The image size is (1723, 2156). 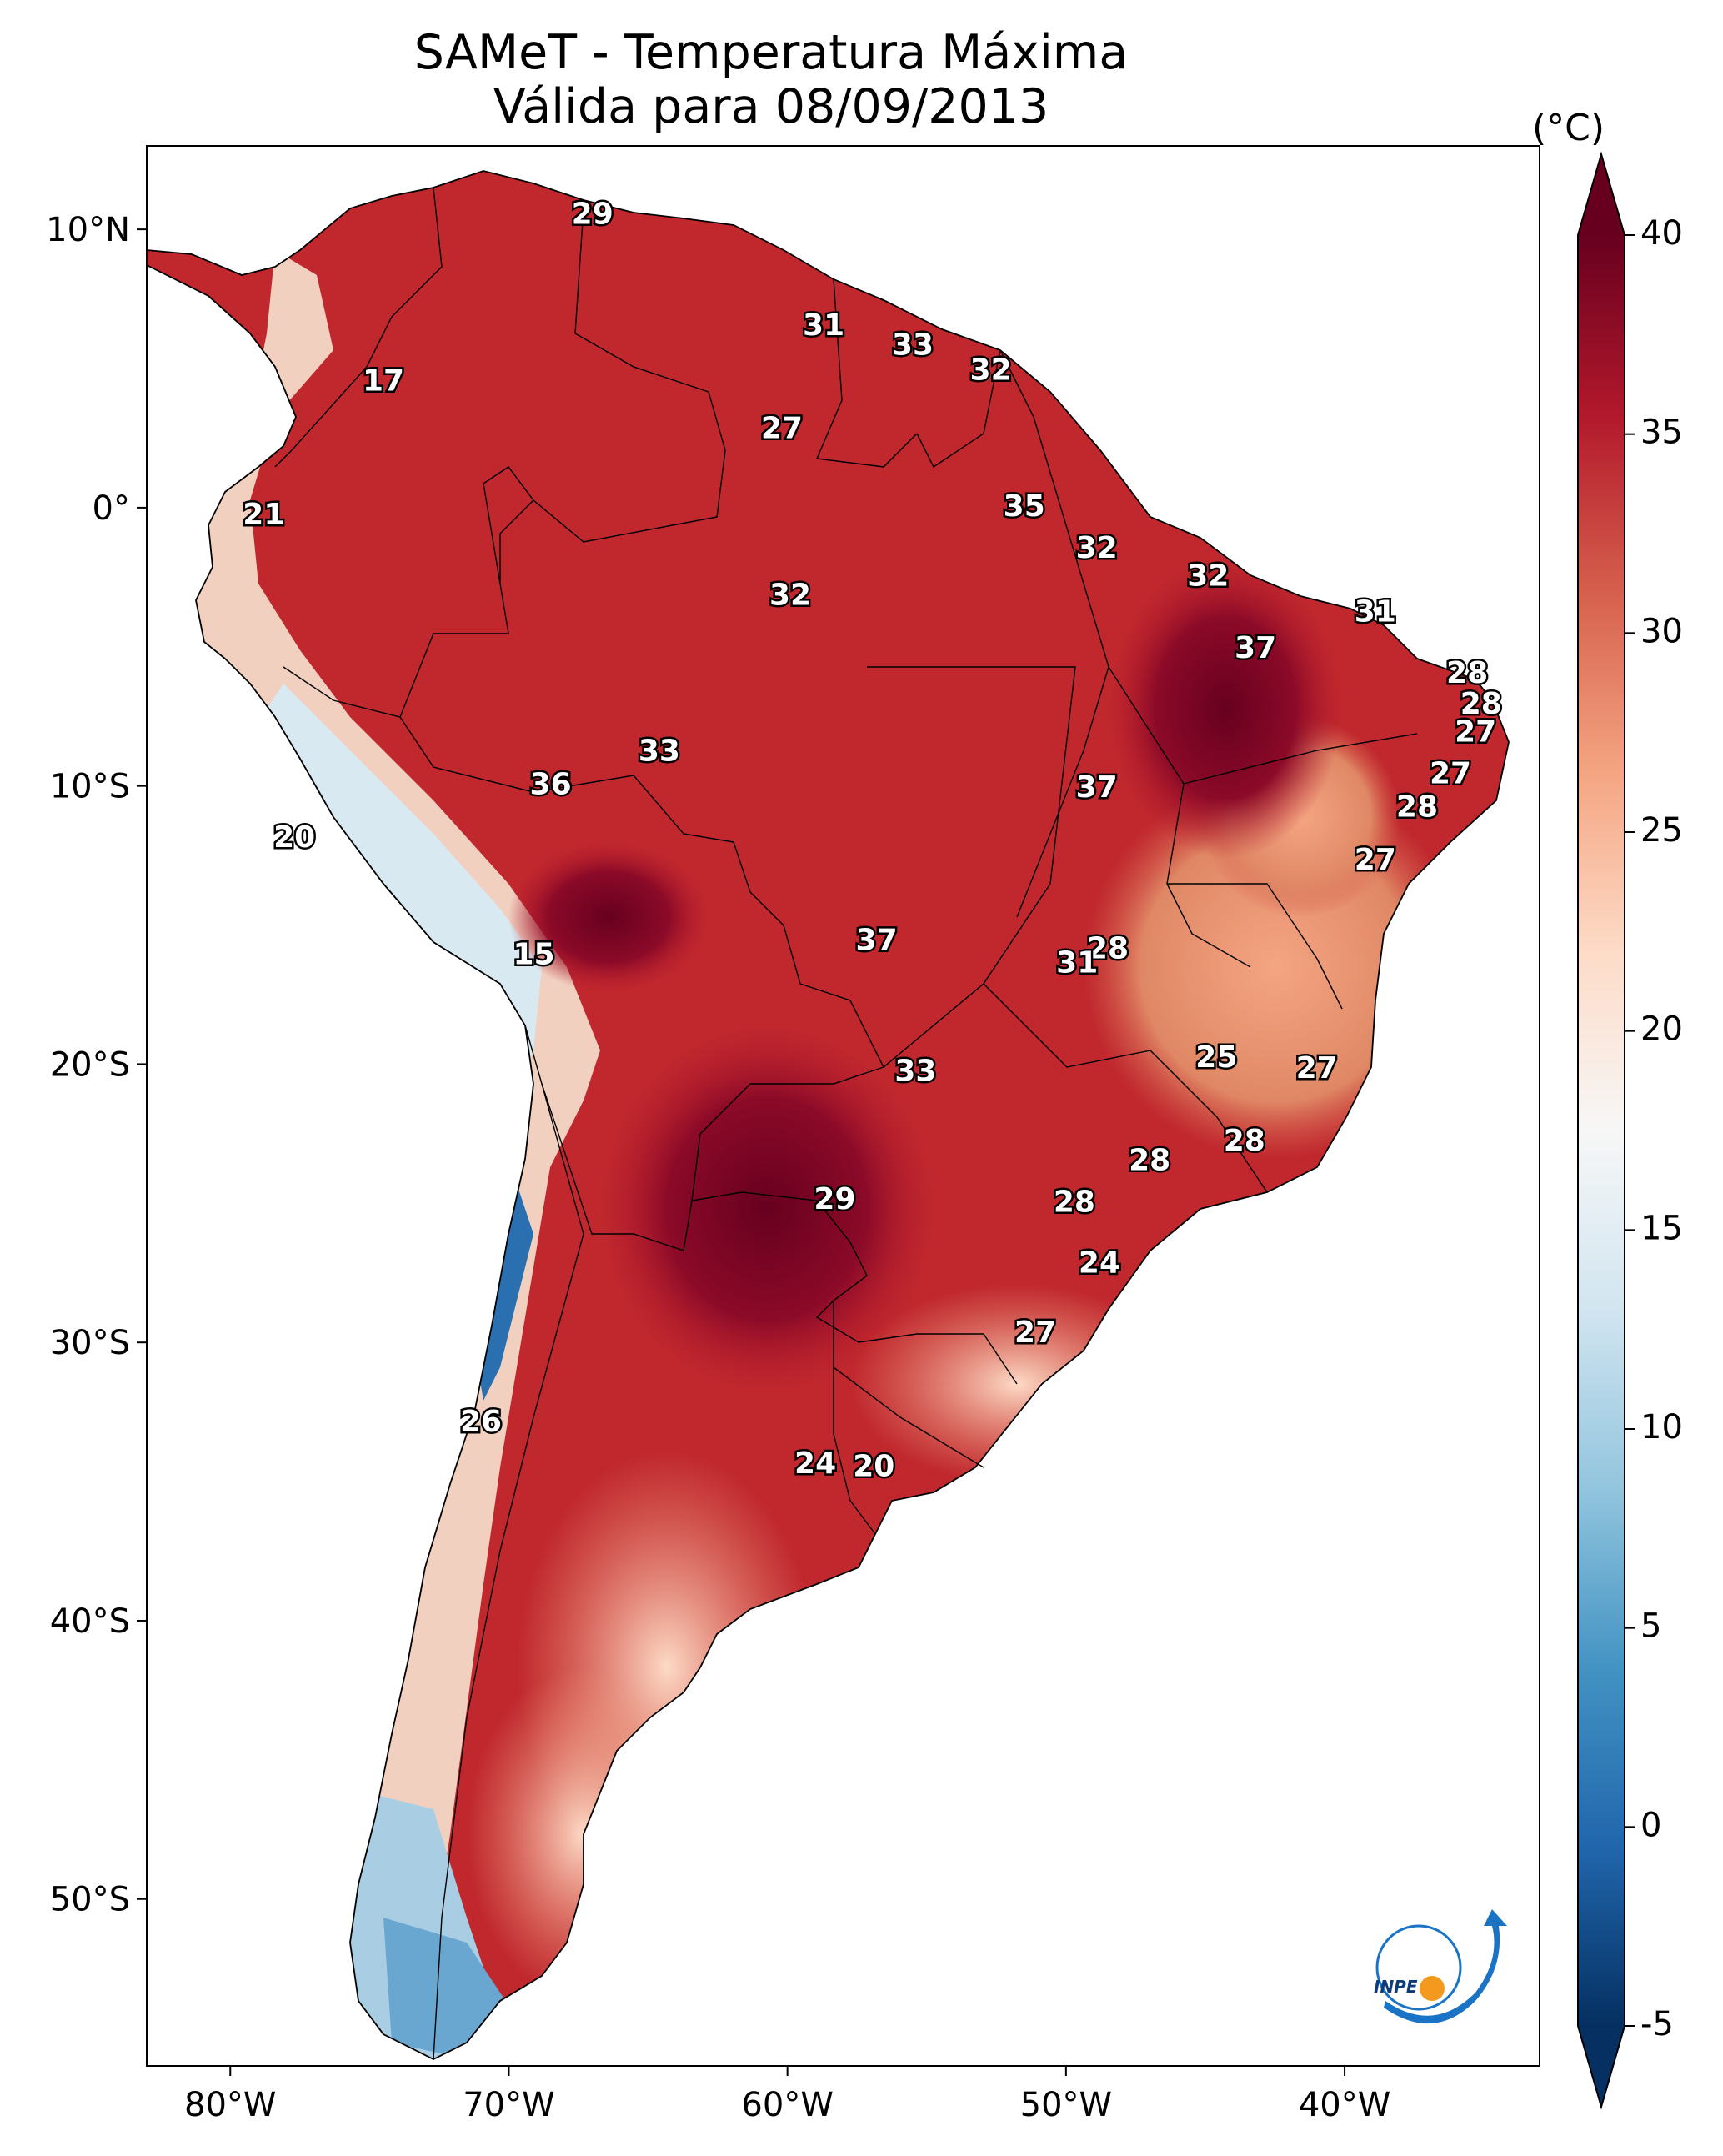 What do you see at coordinates (230, 2105) in the screenshot?
I see `lon-tick-label: 80°W` at bounding box center [230, 2105].